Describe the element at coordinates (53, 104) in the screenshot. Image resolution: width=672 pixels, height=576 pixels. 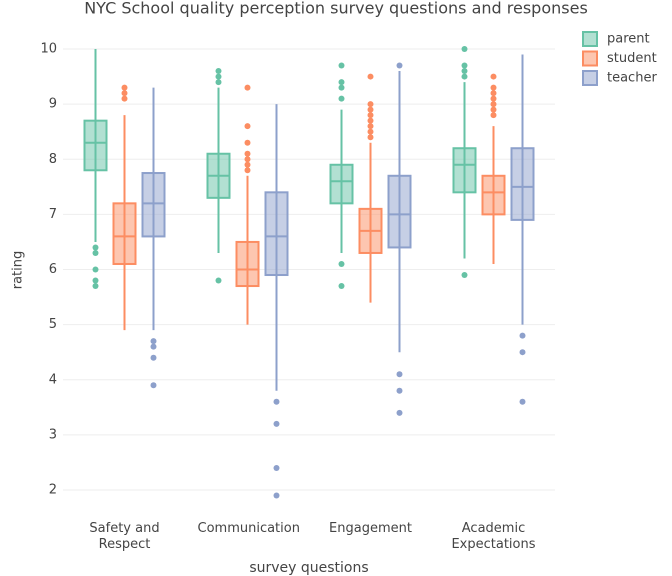
I see `y-tick-label: 9` at that location.